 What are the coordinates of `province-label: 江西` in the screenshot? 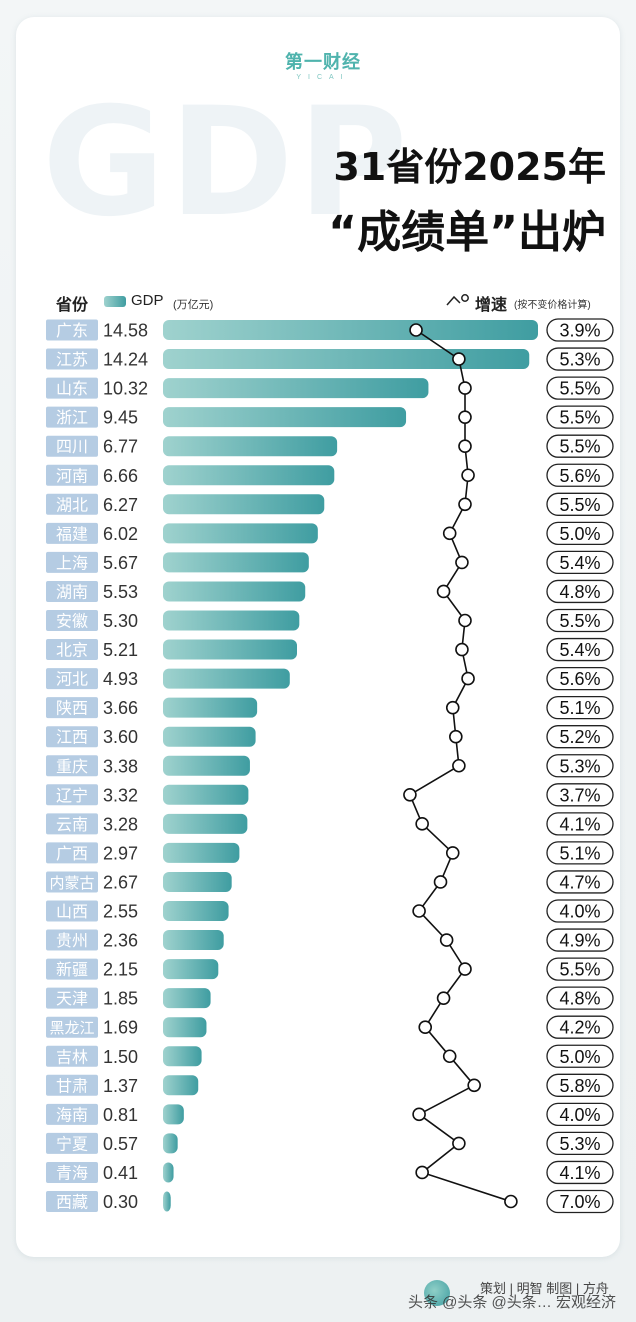 It's located at (72, 737).